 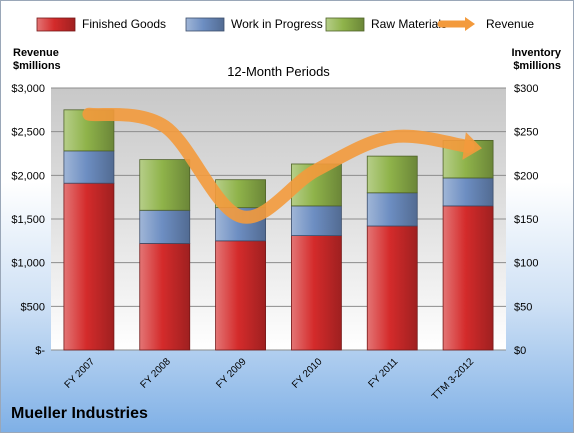 I want to click on left-axis-title-line2: $millions, so click(x=37, y=66).